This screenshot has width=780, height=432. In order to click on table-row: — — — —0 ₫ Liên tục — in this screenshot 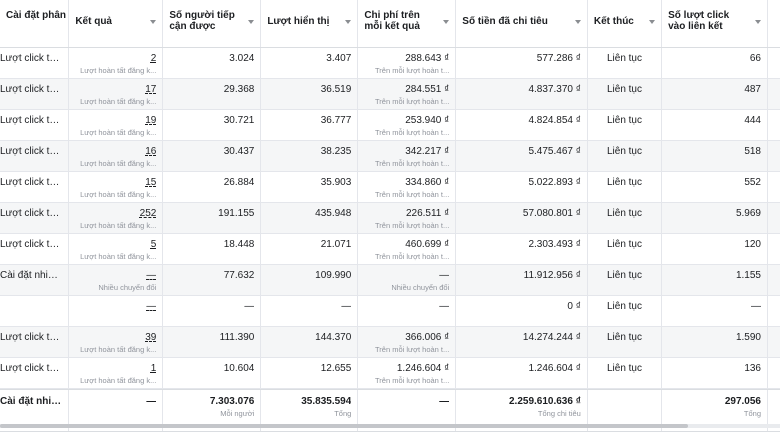, I will do `click(390, 311)`.